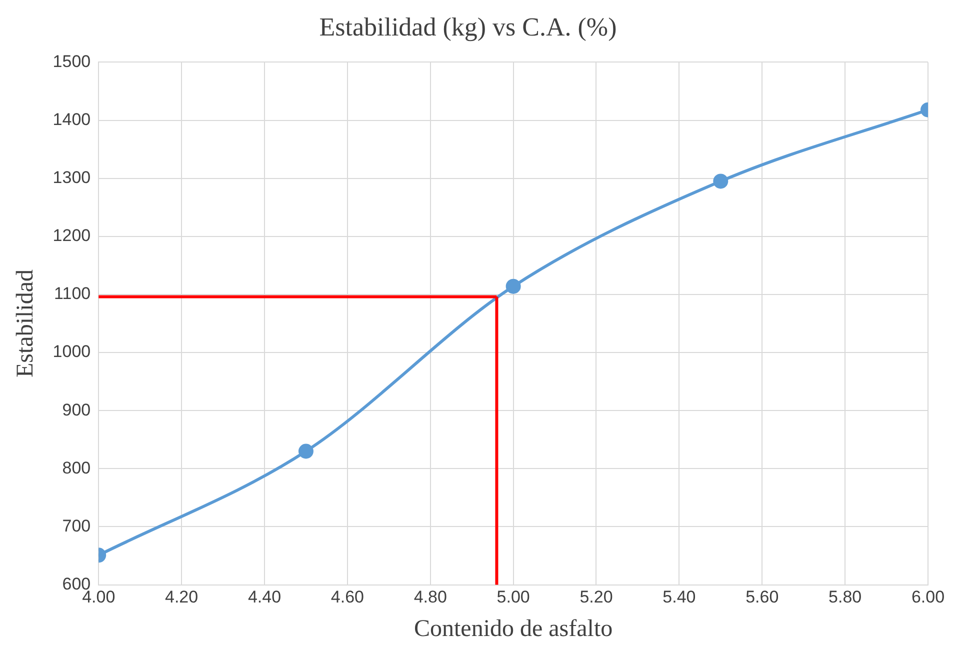 This screenshot has height=657, width=956. I want to click on x-tick-label: 4.20, so click(181, 597).